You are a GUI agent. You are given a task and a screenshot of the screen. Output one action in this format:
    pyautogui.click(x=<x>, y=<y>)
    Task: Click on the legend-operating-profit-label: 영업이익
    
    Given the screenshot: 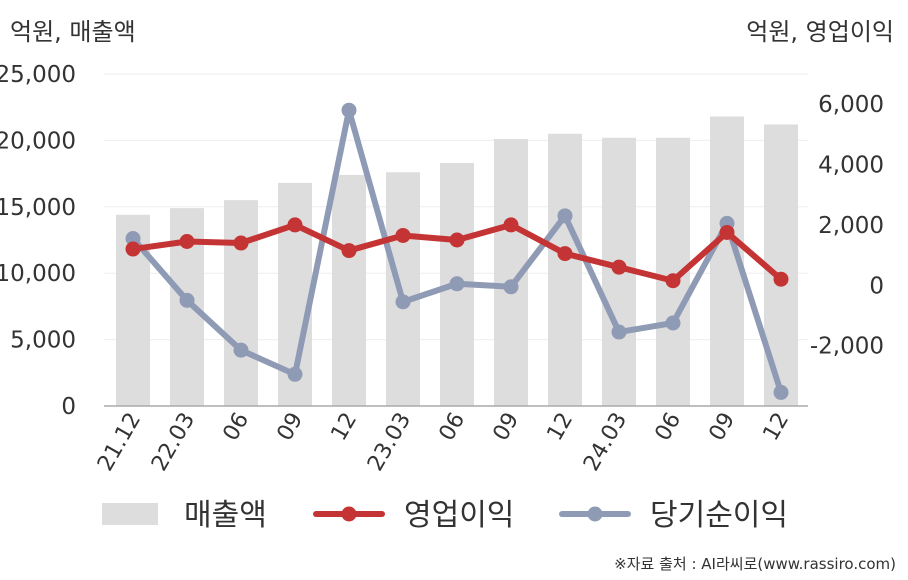 What is the action you would take?
    pyautogui.click(x=459, y=515)
    